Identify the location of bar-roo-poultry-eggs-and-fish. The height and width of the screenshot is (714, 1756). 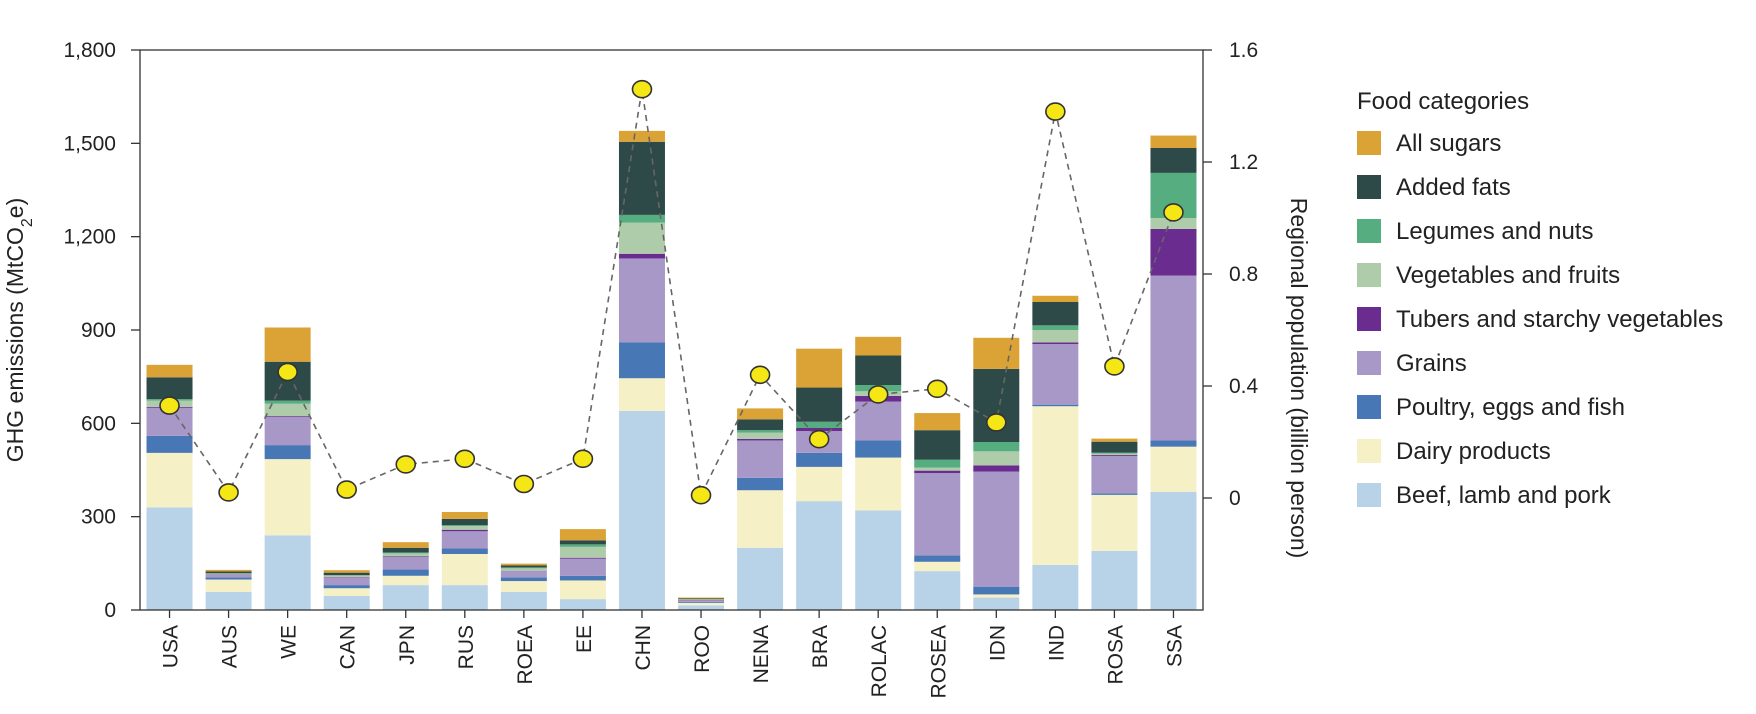
(701, 602).